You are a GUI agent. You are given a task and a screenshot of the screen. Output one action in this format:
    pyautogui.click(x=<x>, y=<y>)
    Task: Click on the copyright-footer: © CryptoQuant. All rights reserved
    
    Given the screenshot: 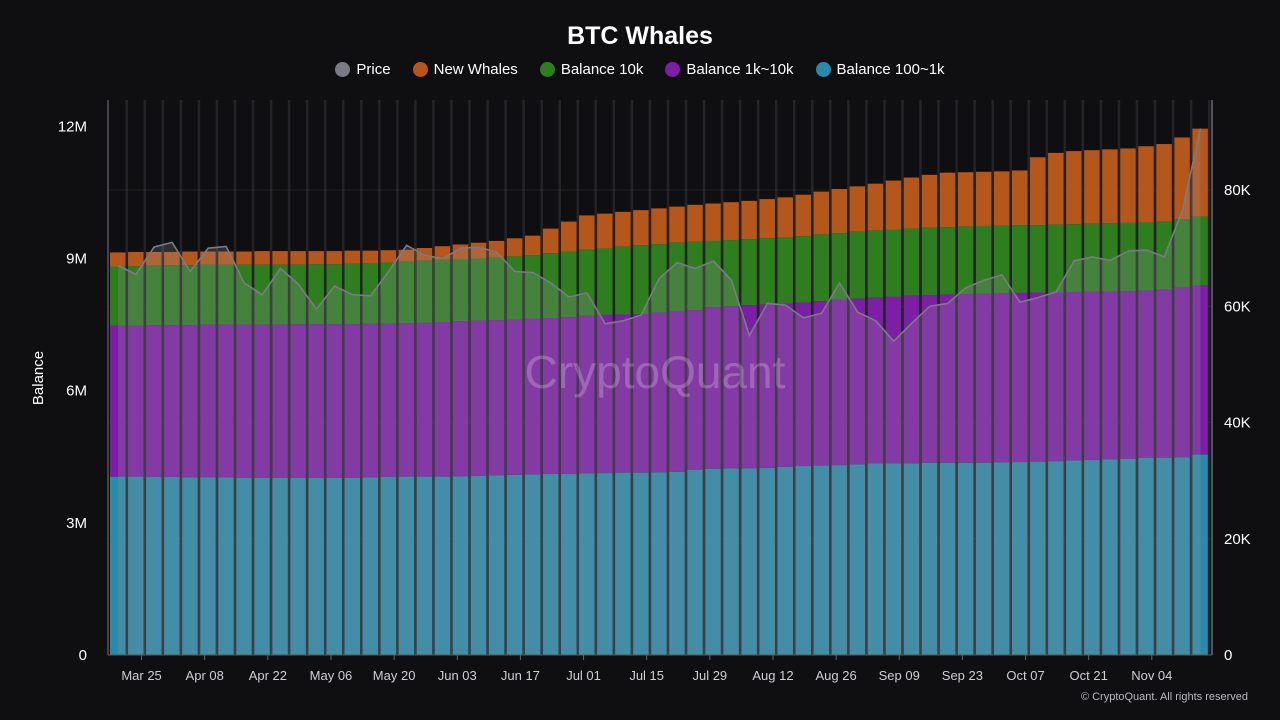 What is the action you would take?
    pyautogui.click(x=1164, y=697)
    